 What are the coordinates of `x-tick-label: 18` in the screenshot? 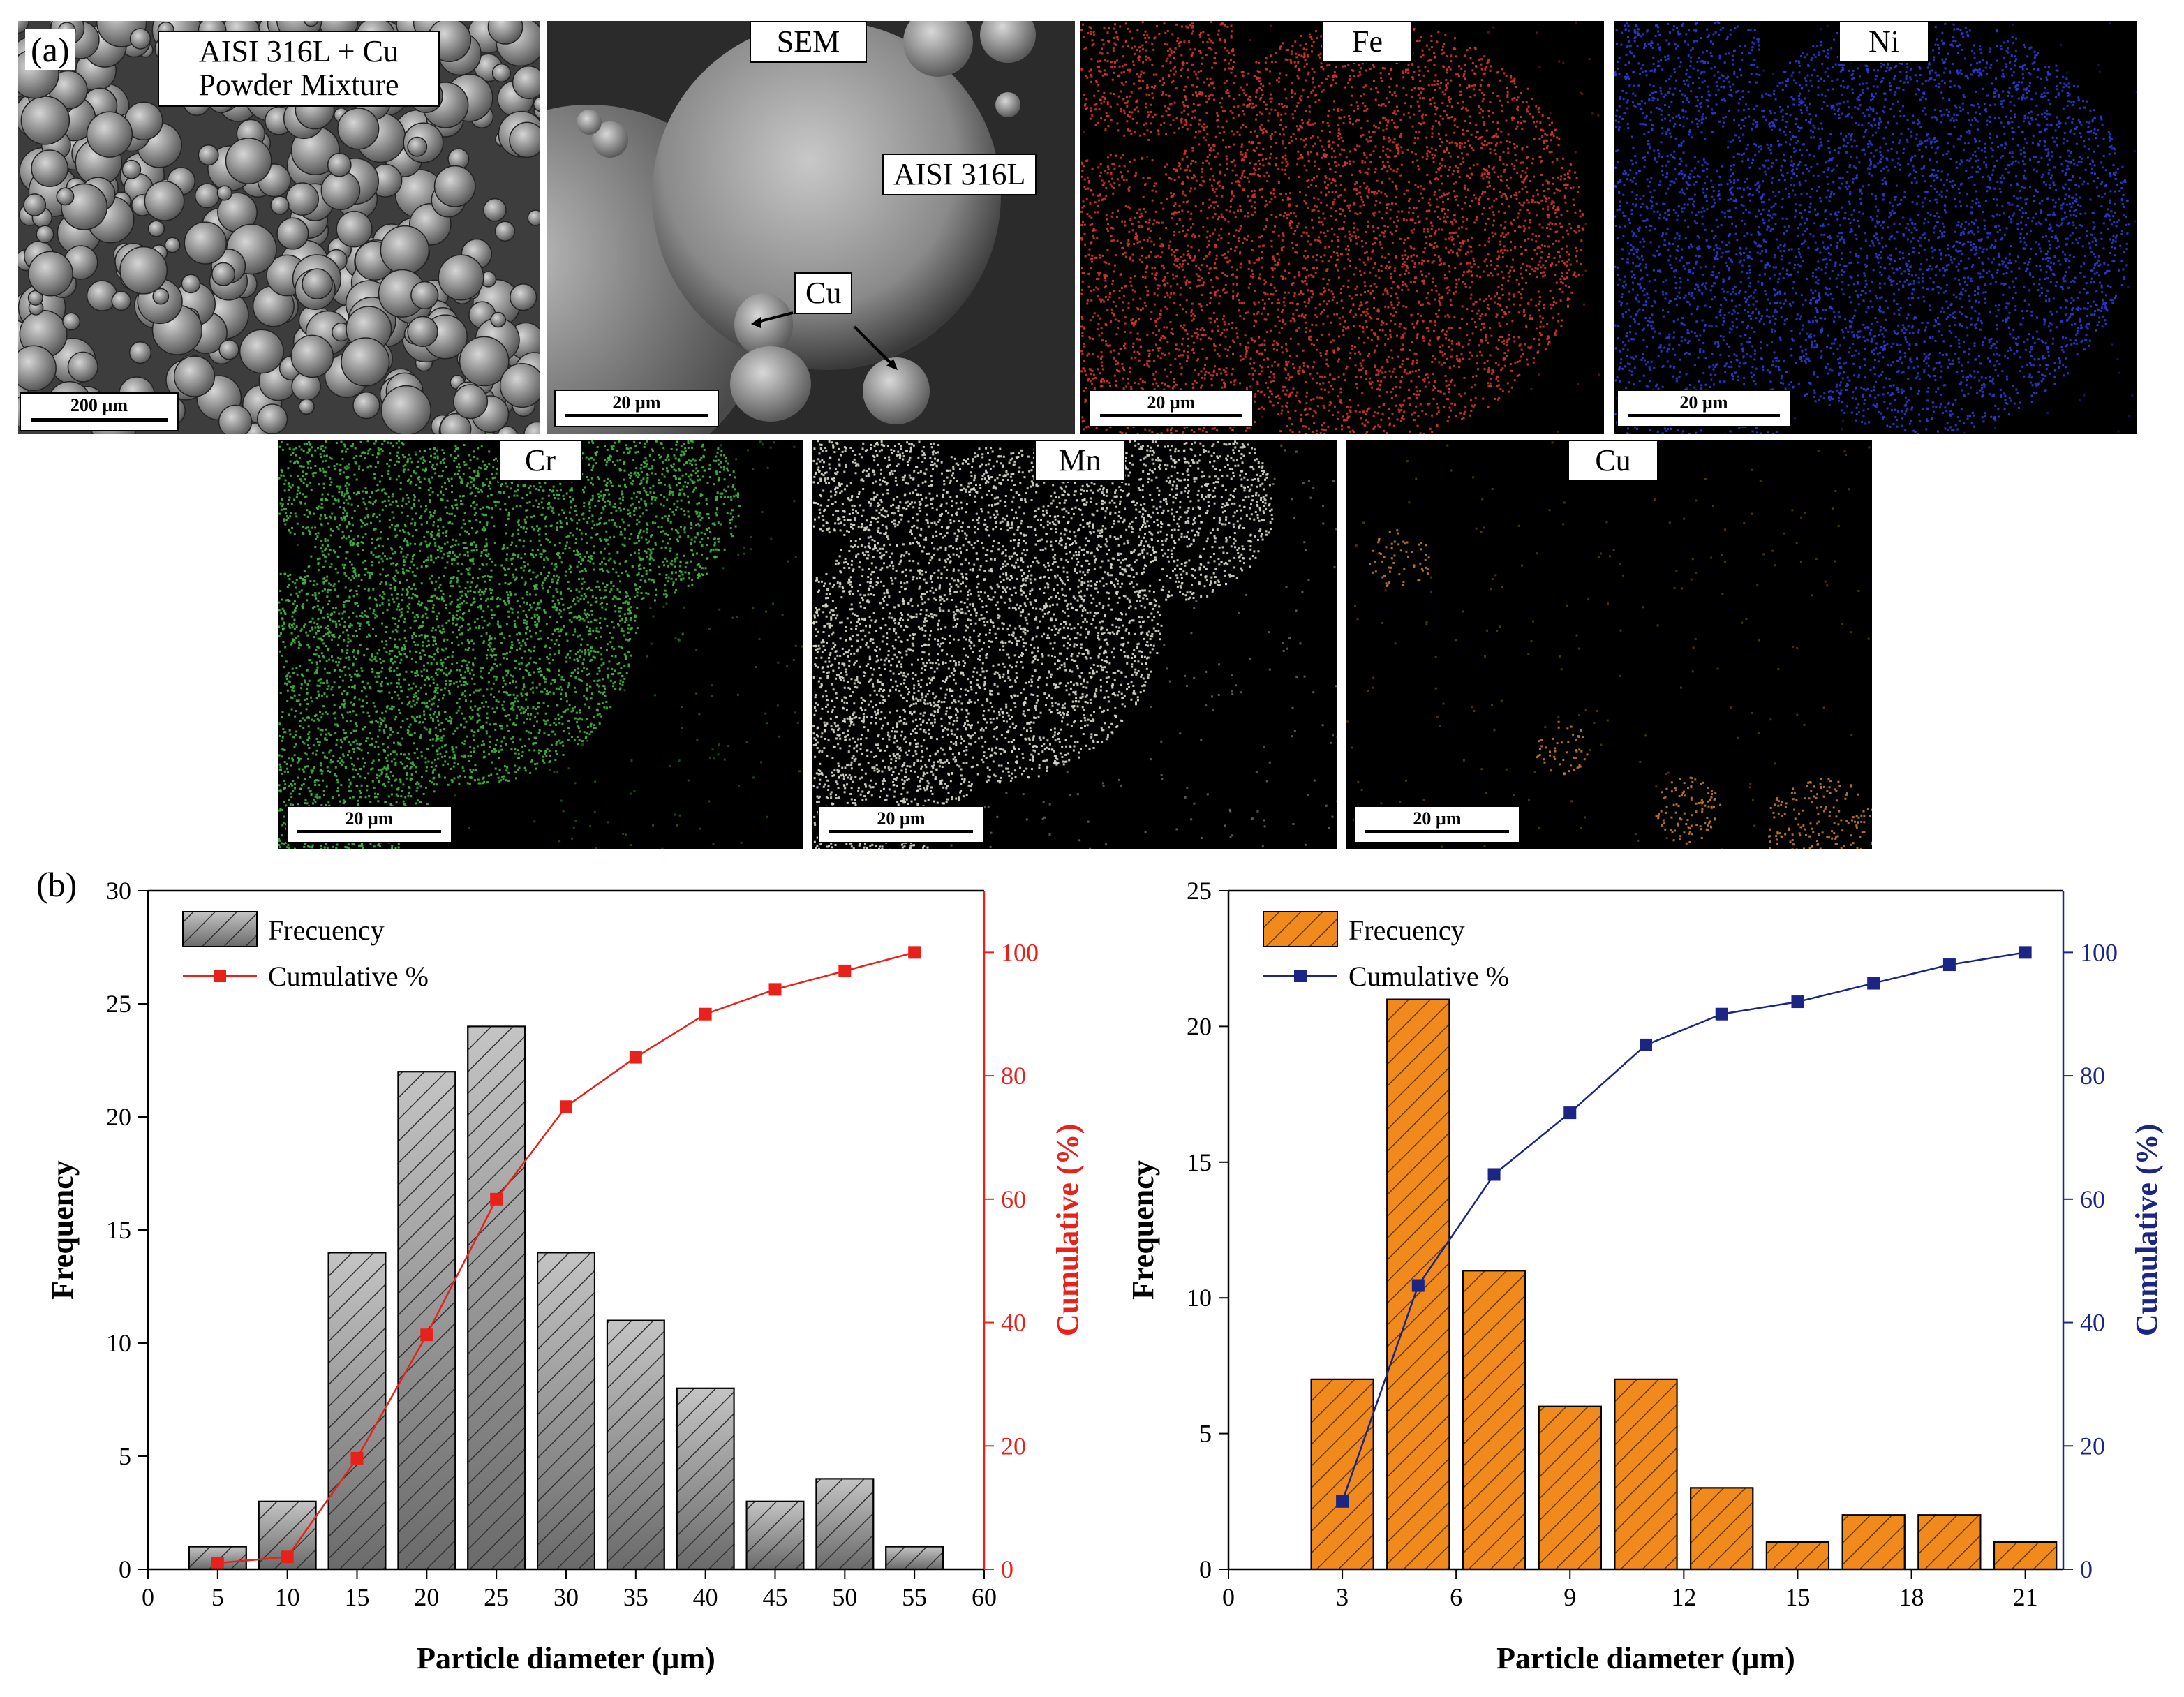 It's located at (1911, 1597).